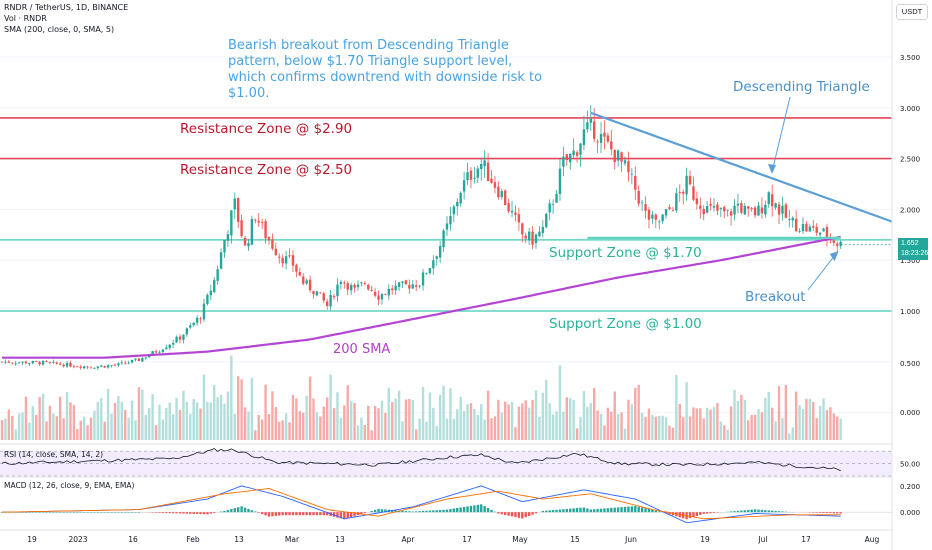 This screenshot has width=932, height=550. What do you see at coordinates (69, 485) in the screenshot?
I see `macd-legend: MACD (12, 26, close, 9, EMA, EMA)` at bounding box center [69, 485].